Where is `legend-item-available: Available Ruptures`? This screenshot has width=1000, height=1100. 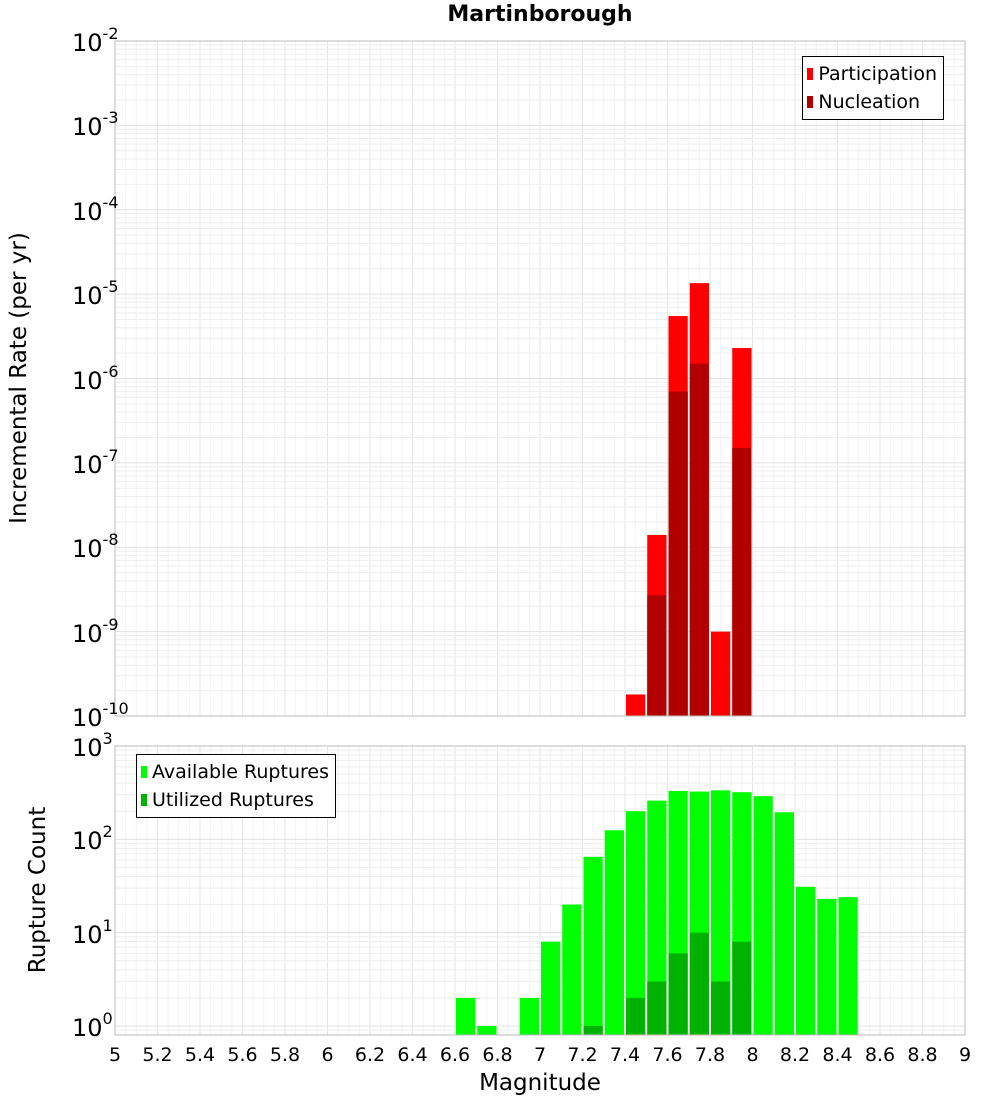
legend-item-available: Available Ruptures is located at coordinates (235, 772).